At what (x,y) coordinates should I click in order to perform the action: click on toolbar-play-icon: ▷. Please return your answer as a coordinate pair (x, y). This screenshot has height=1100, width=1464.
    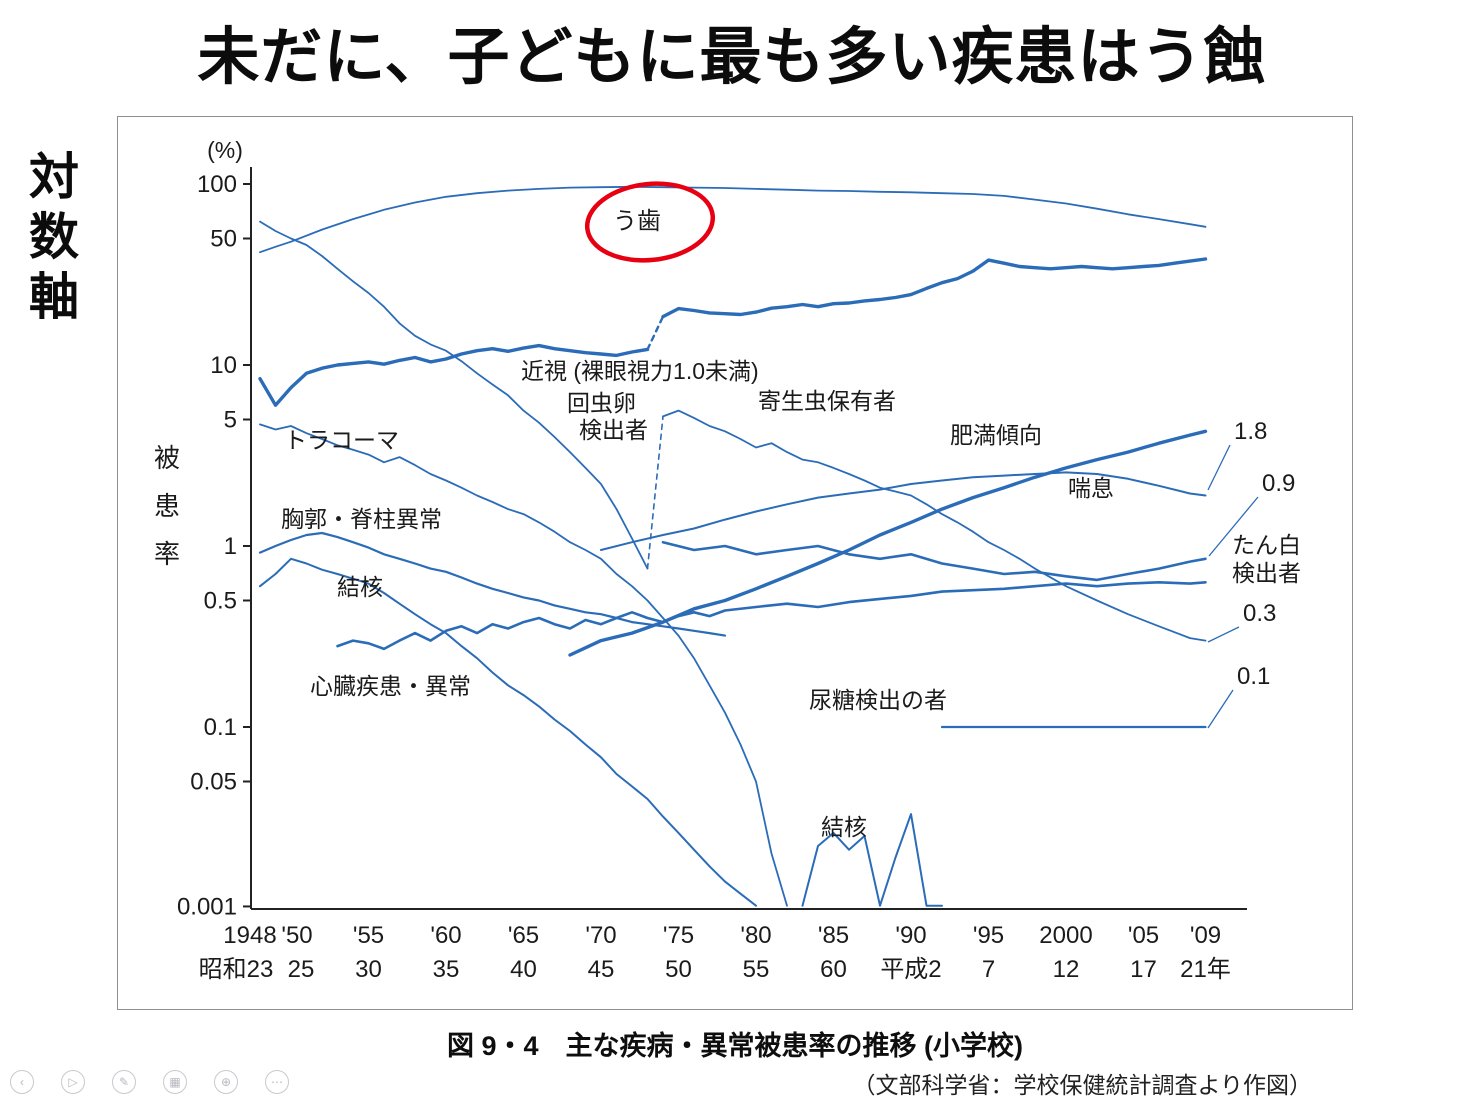
    Looking at the image, I should click on (73, 1082).